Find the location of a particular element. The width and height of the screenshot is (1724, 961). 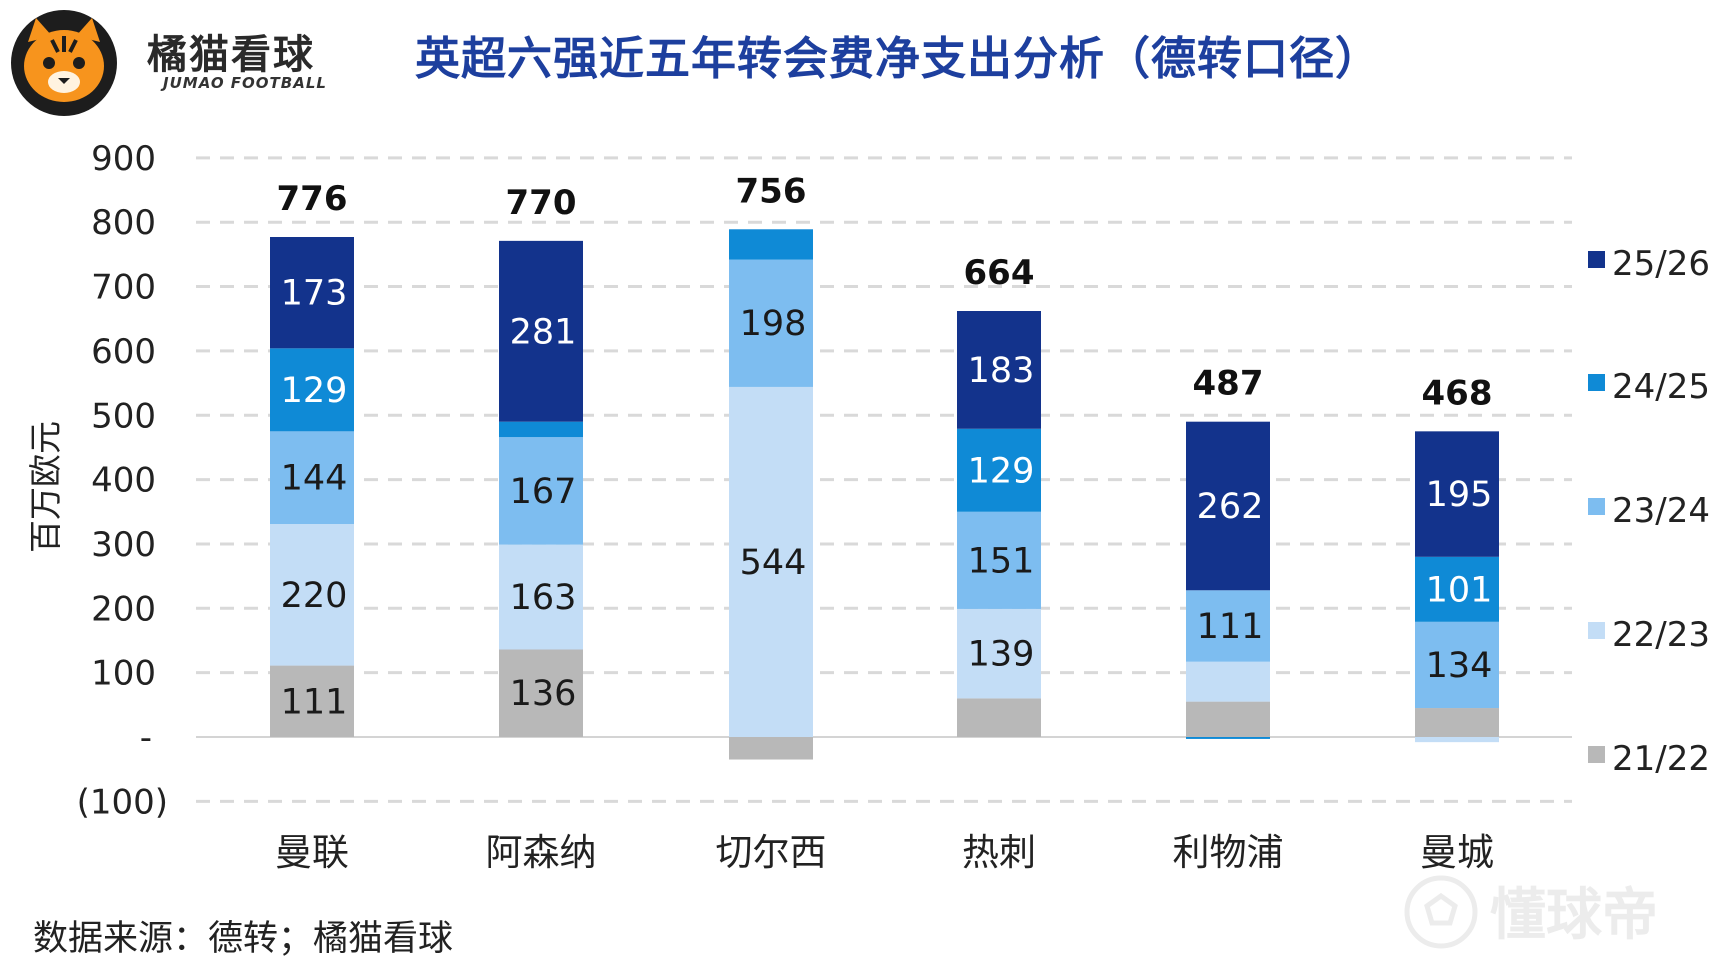

data-label: 134 is located at coordinates (1459, 666).